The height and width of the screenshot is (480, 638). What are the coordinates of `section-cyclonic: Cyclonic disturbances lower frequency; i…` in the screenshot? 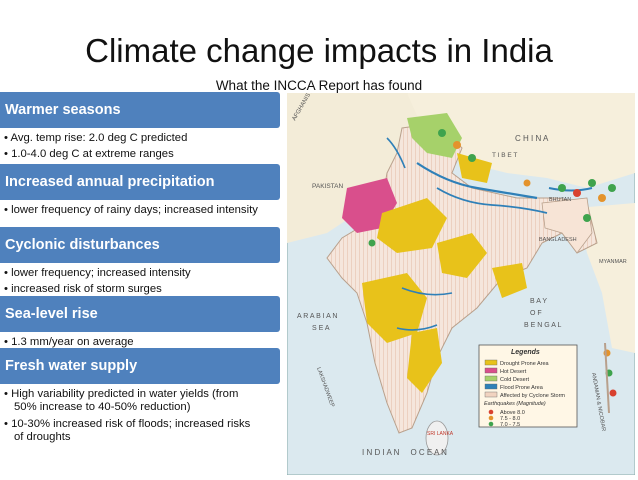 It's located at (140, 261).